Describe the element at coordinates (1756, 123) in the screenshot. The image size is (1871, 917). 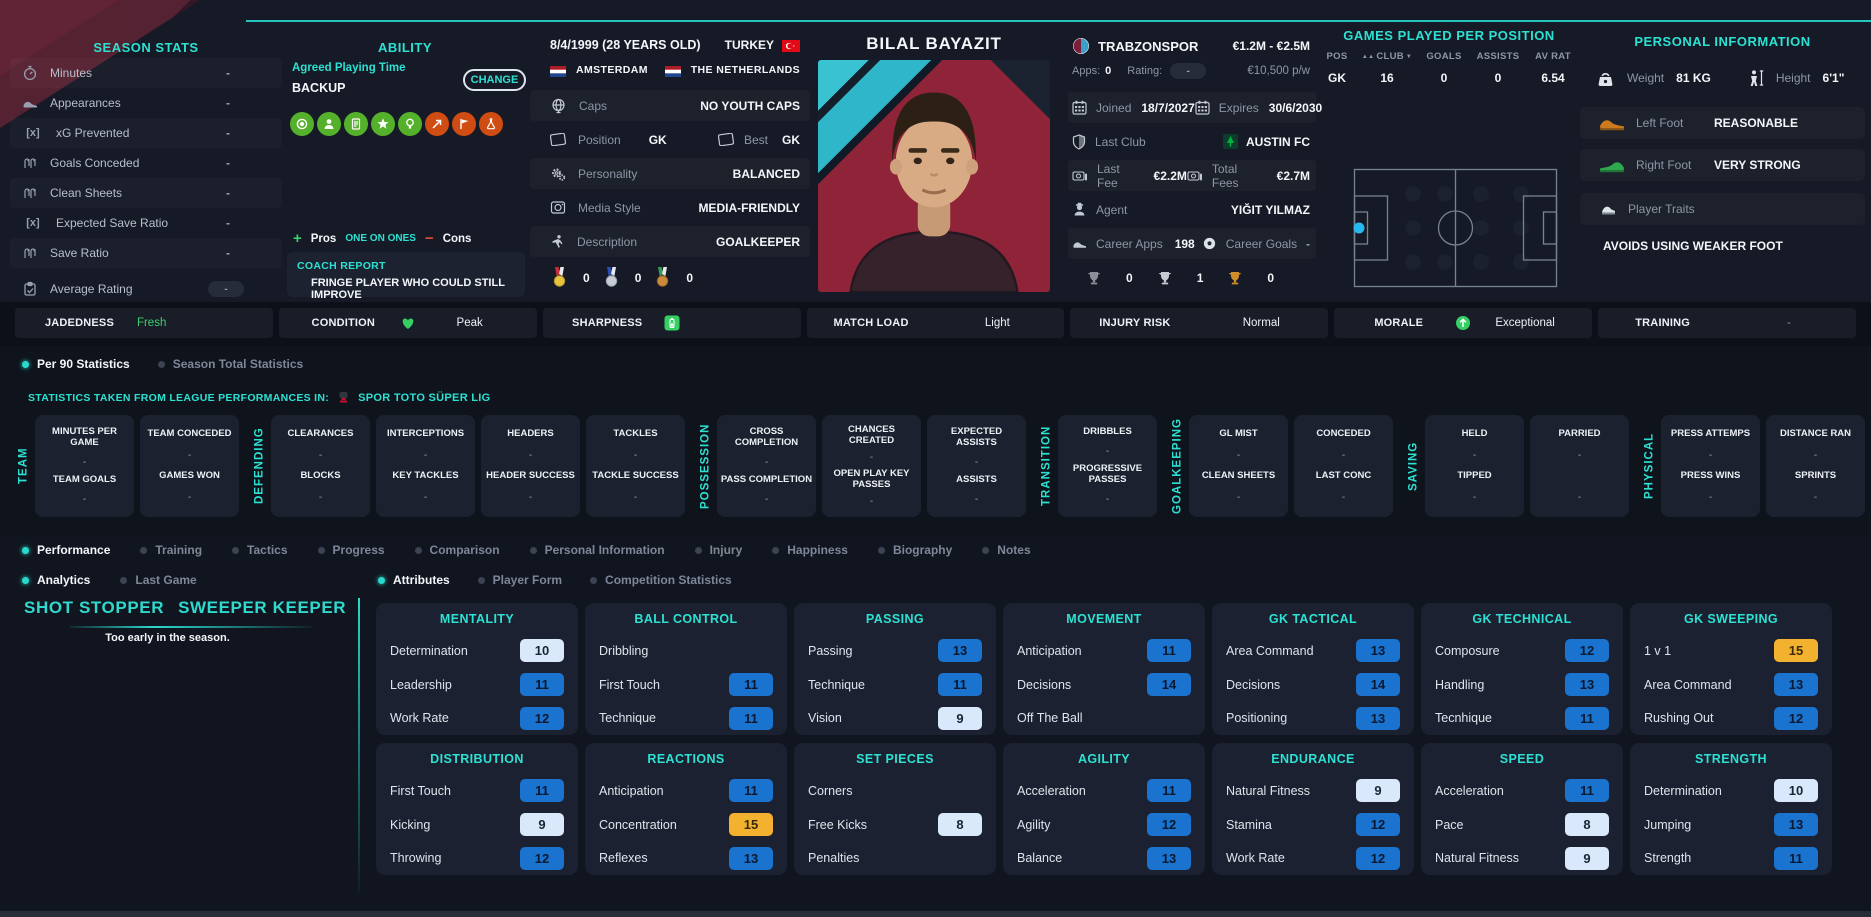
I see `left-foot-value: REASONABLE` at that location.